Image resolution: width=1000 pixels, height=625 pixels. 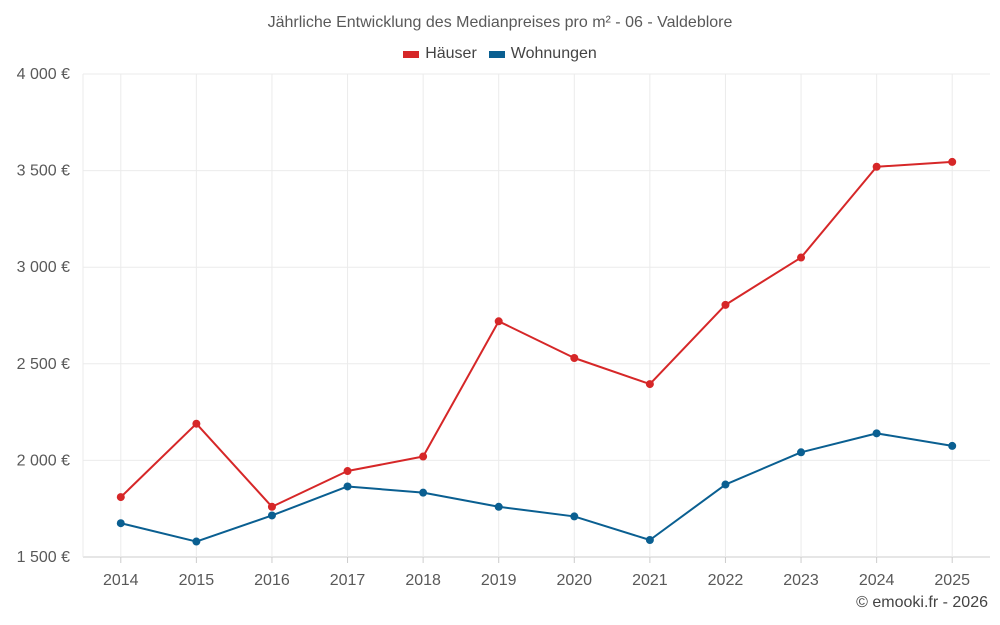 What do you see at coordinates (451, 53) in the screenshot?
I see `legend-label-haeuser: Häuser` at bounding box center [451, 53].